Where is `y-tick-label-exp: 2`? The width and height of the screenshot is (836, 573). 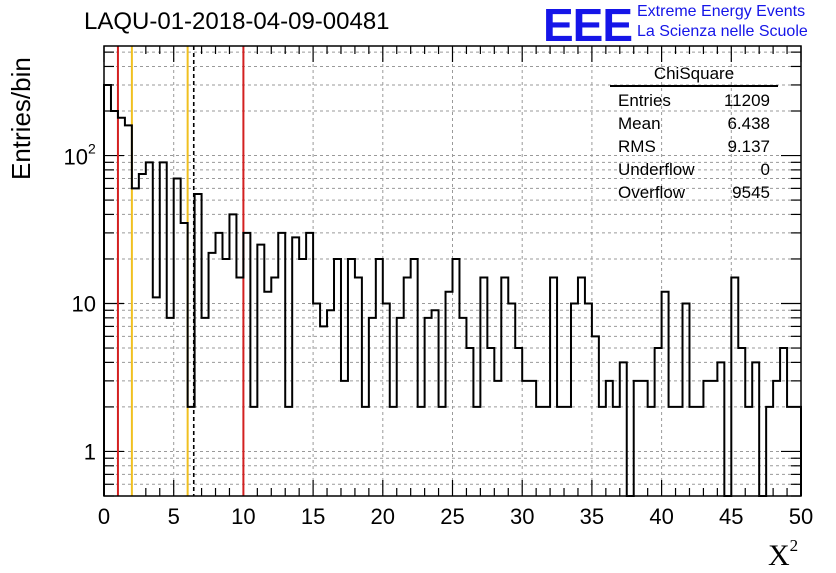
y-tick-label-exp: 2 is located at coordinates (92, 149).